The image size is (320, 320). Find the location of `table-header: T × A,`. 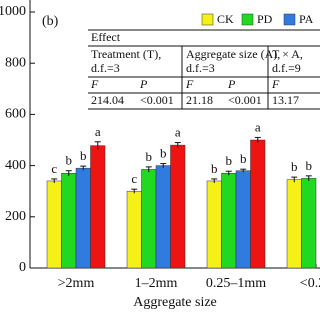

table-header: T × A, is located at coordinates (287, 54).